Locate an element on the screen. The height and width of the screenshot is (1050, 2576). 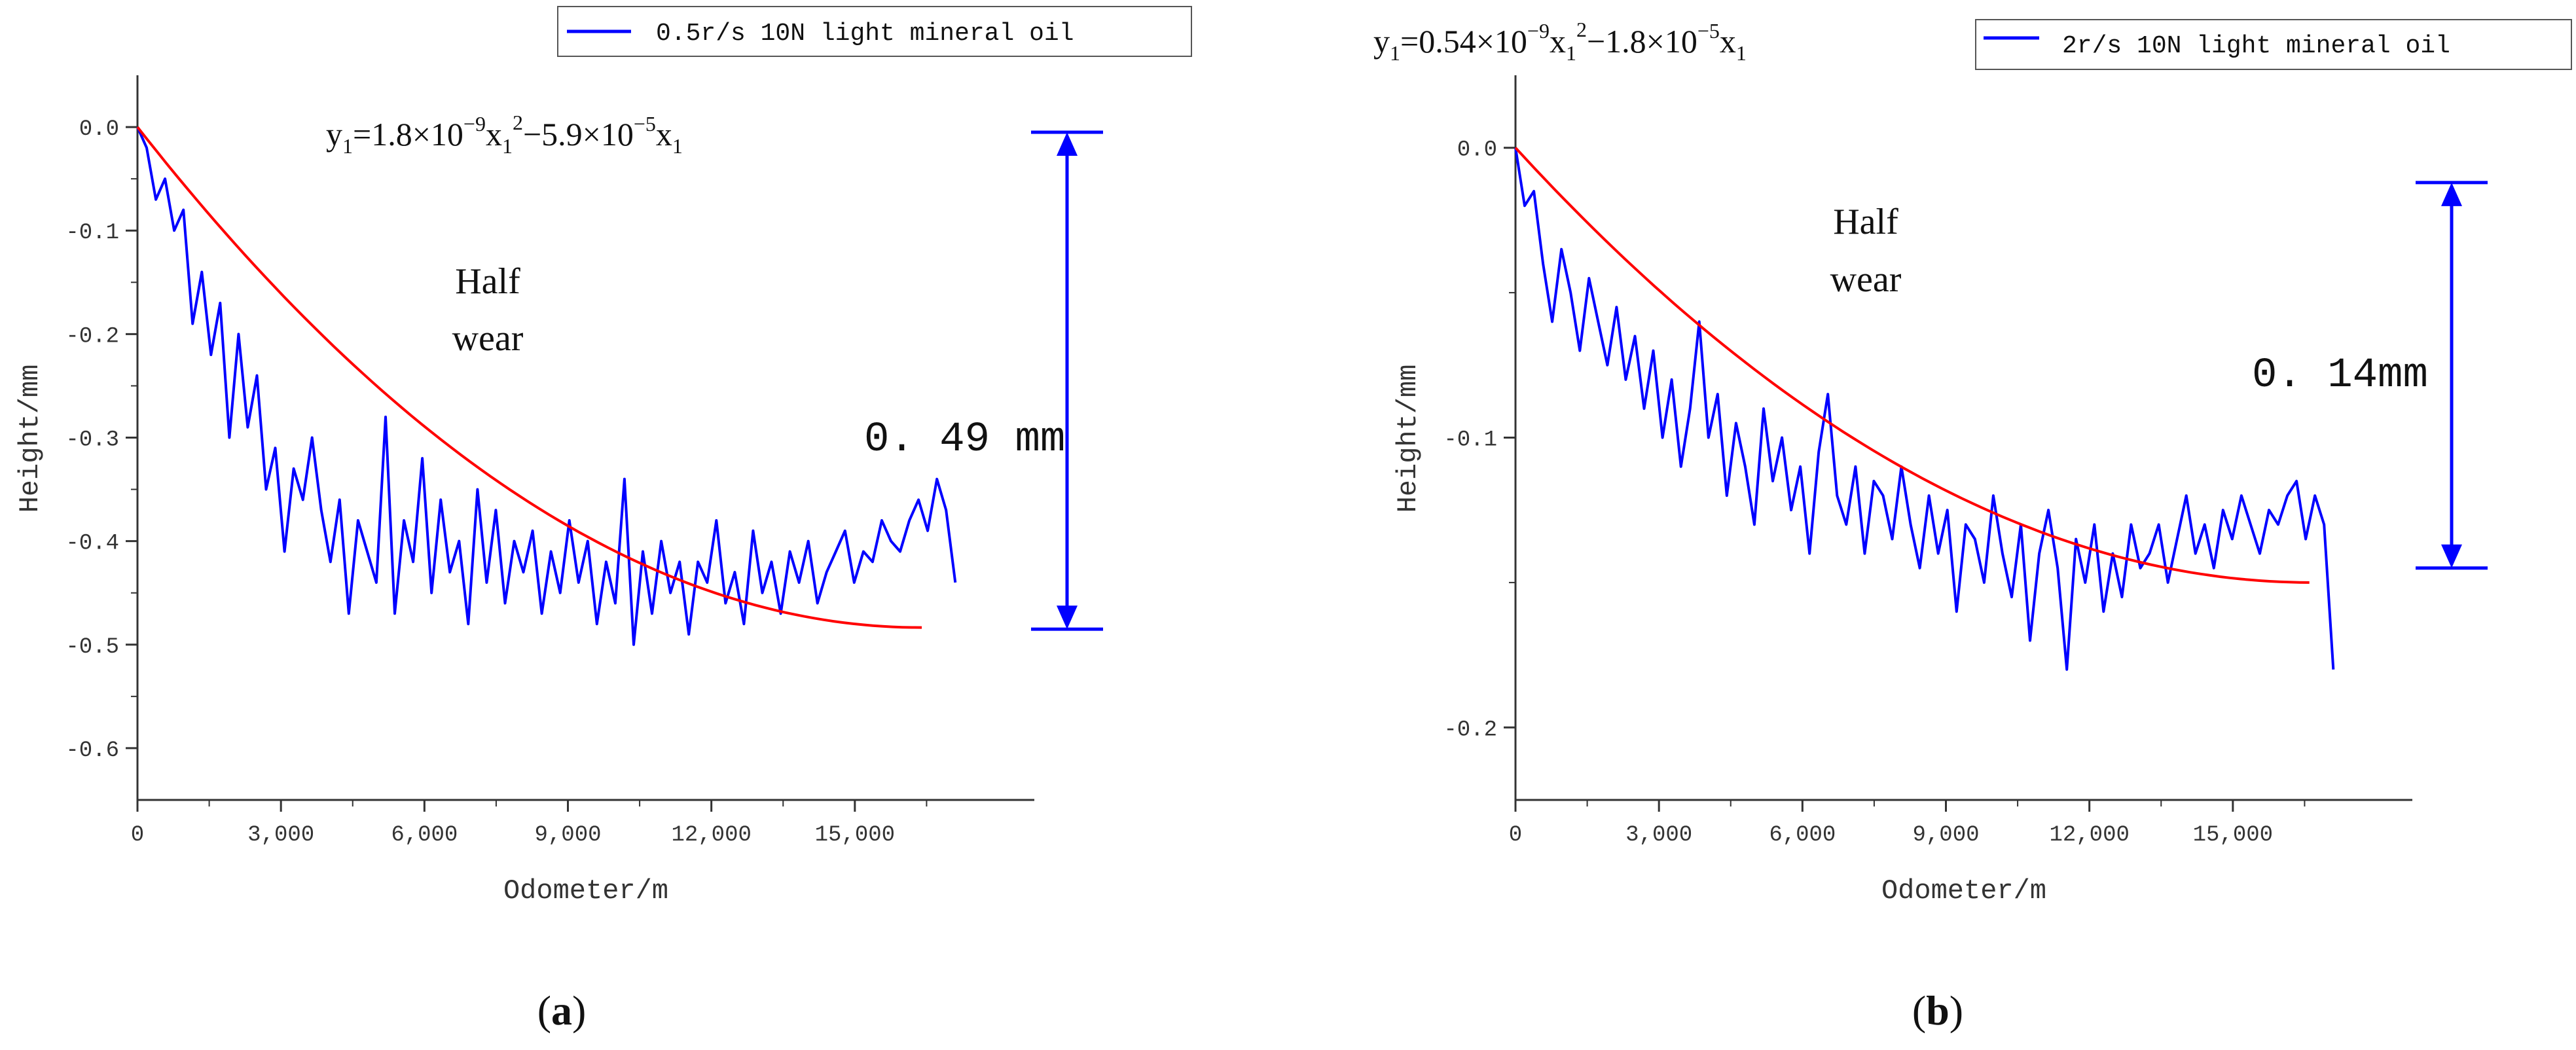
panel-a-annotation-half: Half is located at coordinates (487, 282).